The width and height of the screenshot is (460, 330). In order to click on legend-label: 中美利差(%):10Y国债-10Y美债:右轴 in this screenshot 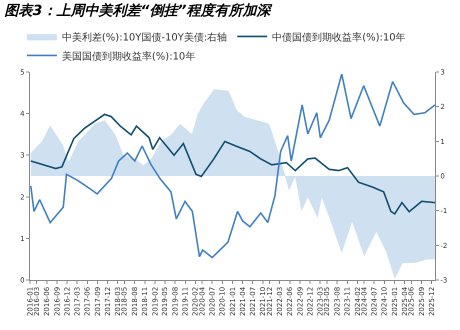, I will do `click(145, 37)`.